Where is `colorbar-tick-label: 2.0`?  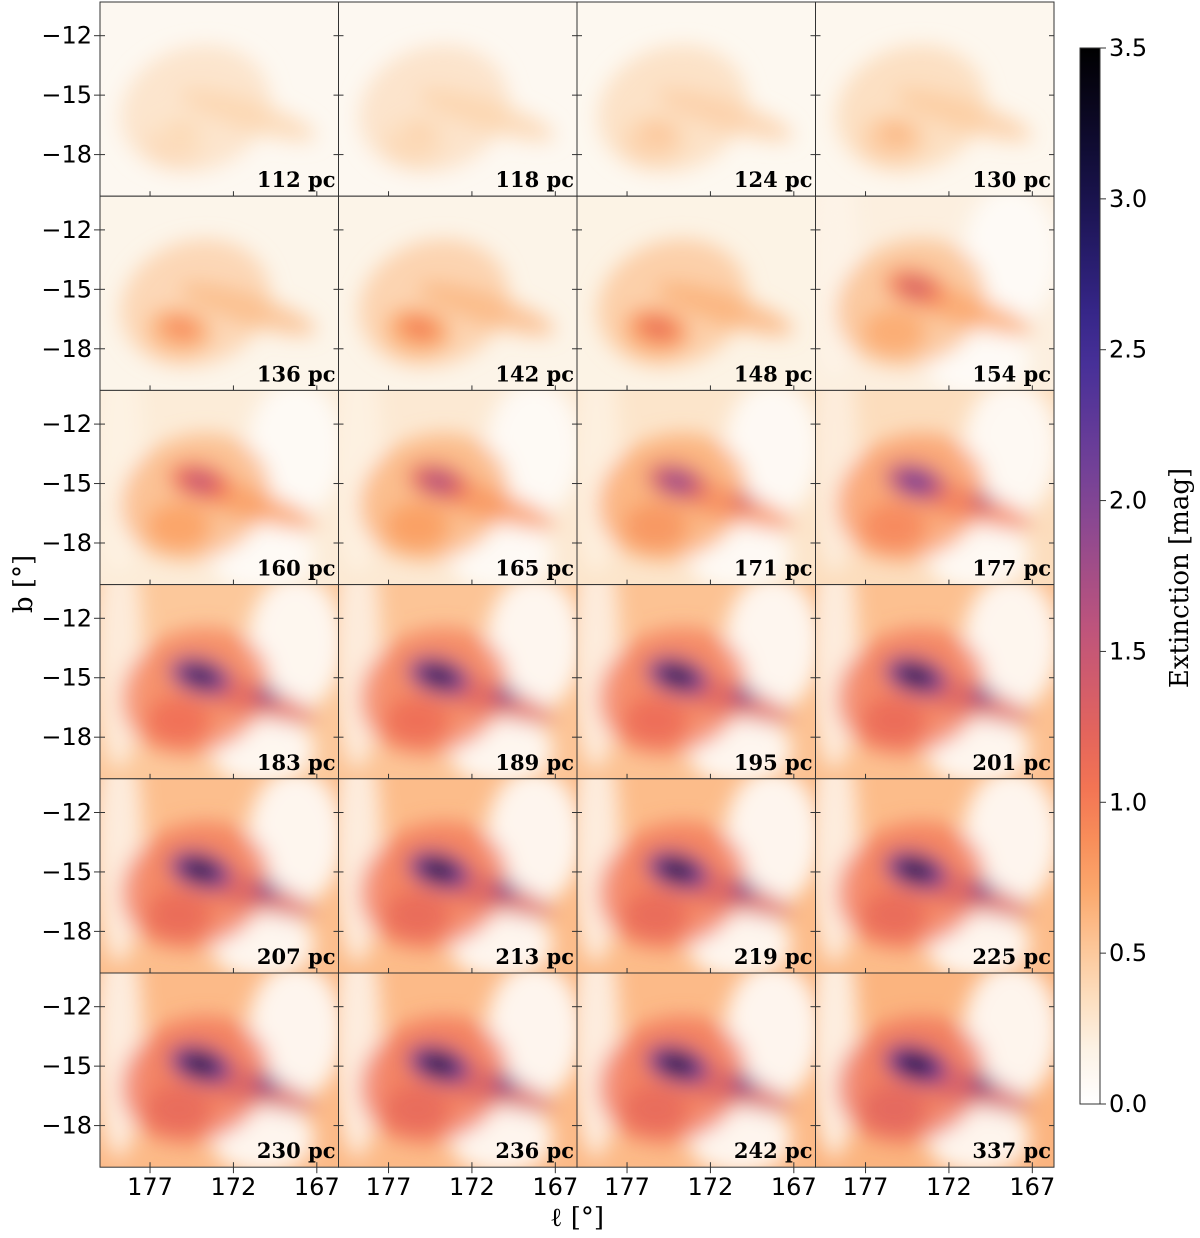 colorbar-tick-label: 2.0 is located at coordinates (1128, 501).